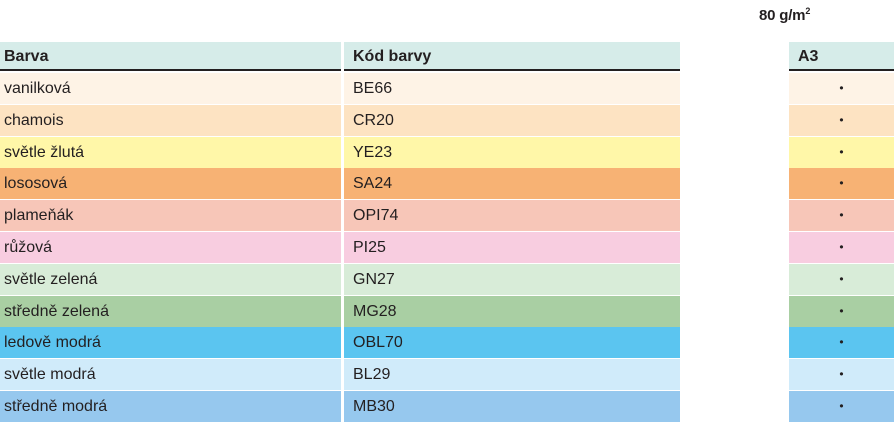 Image resolution: width=894 pixels, height=444 pixels. Describe the element at coordinates (512, 152) in the screenshot. I see `color-code-cell: YE23` at that location.